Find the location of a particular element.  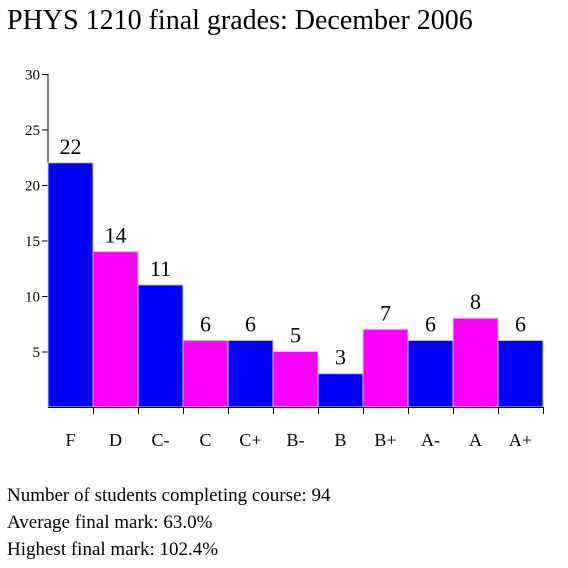

value-label: 22 is located at coordinates (71, 146).